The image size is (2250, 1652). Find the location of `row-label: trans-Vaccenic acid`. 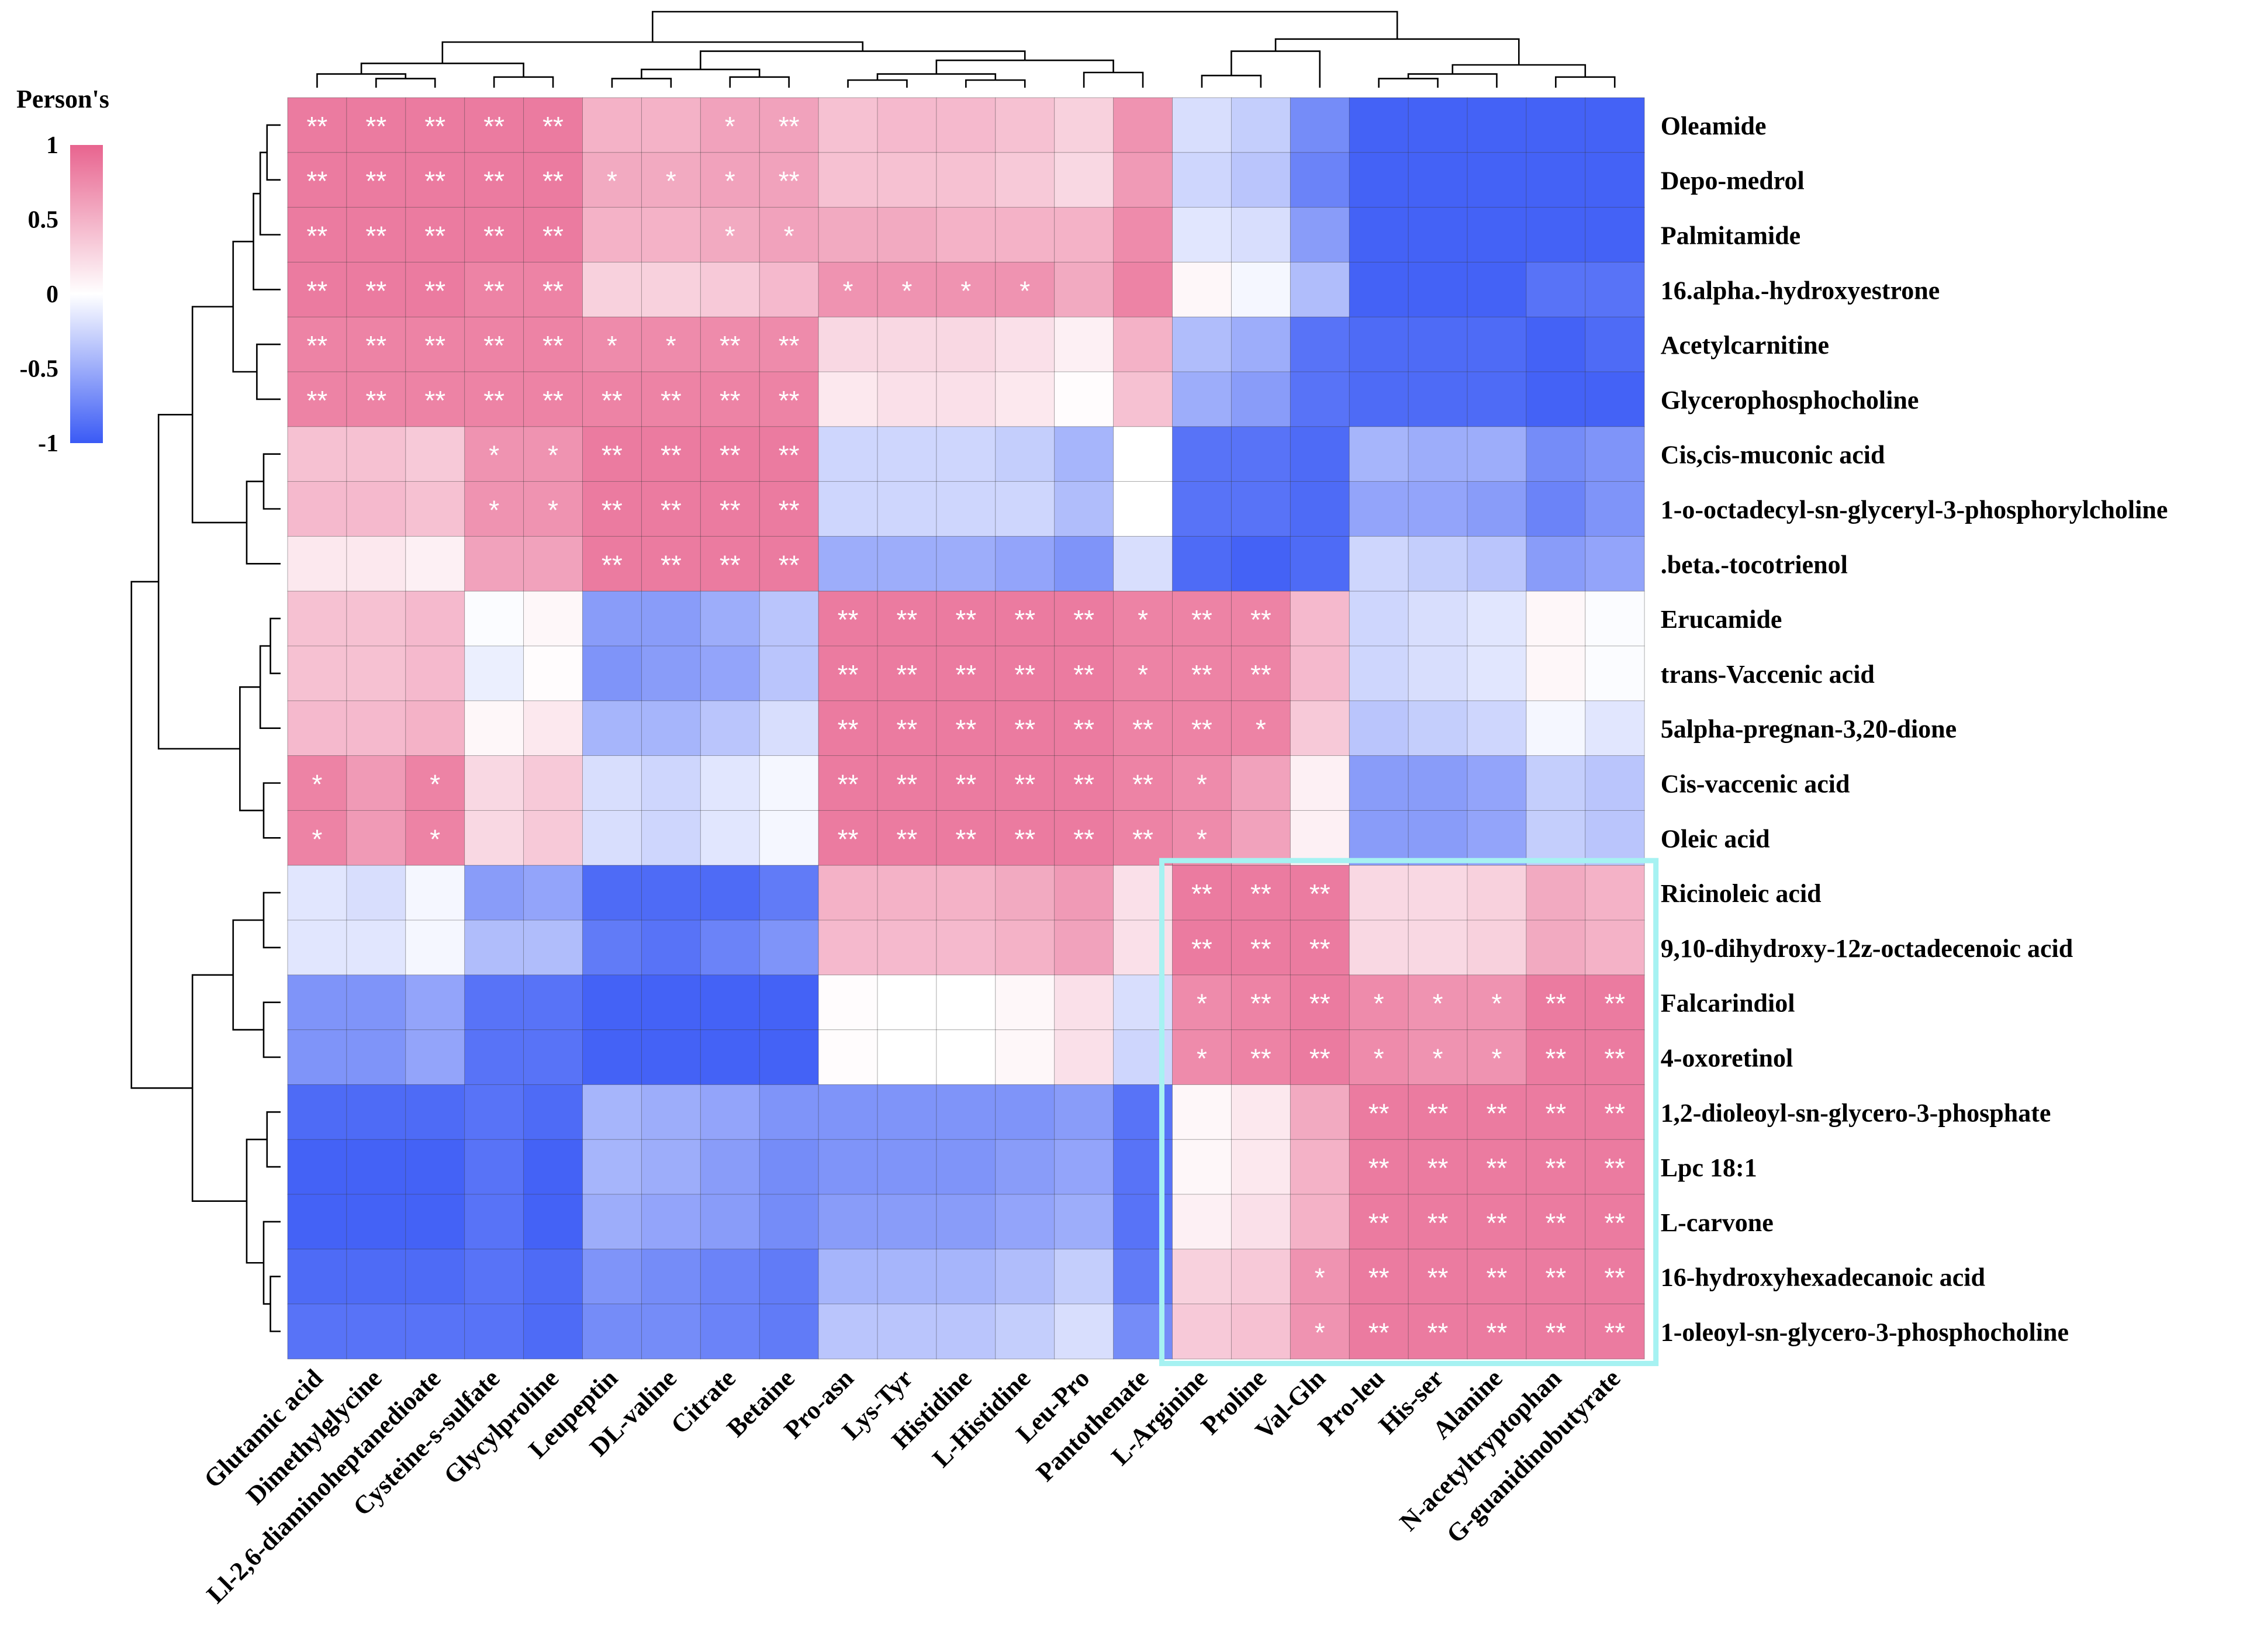

row-label: trans-Vaccenic acid is located at coordinates (1768, 674).